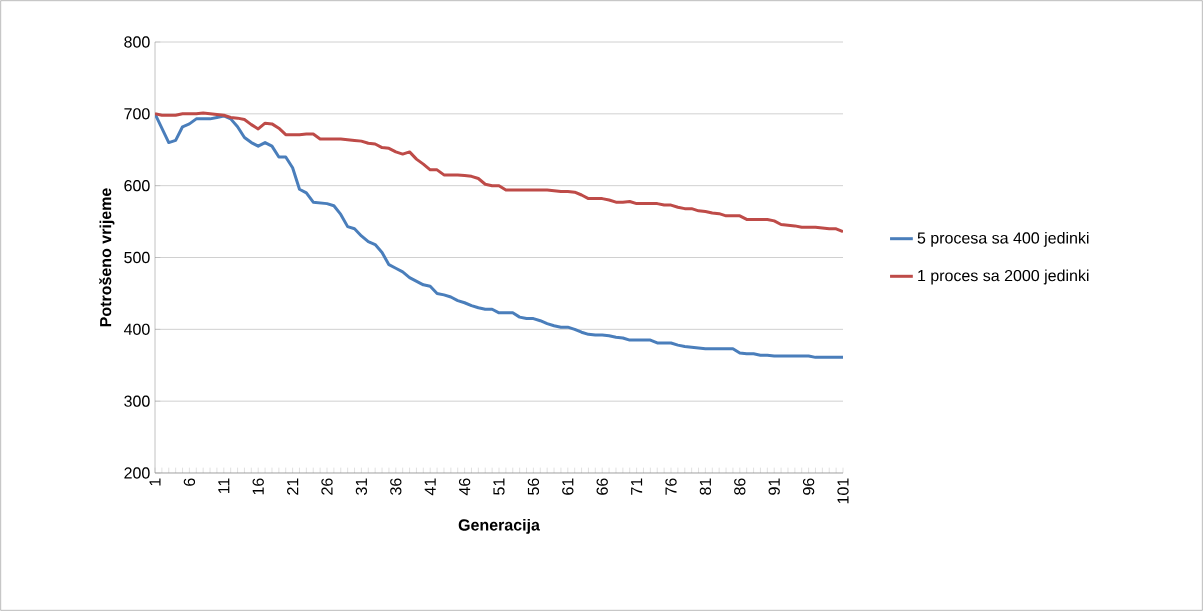  I want to click on y-tick-label: 500, so click(137, 257).